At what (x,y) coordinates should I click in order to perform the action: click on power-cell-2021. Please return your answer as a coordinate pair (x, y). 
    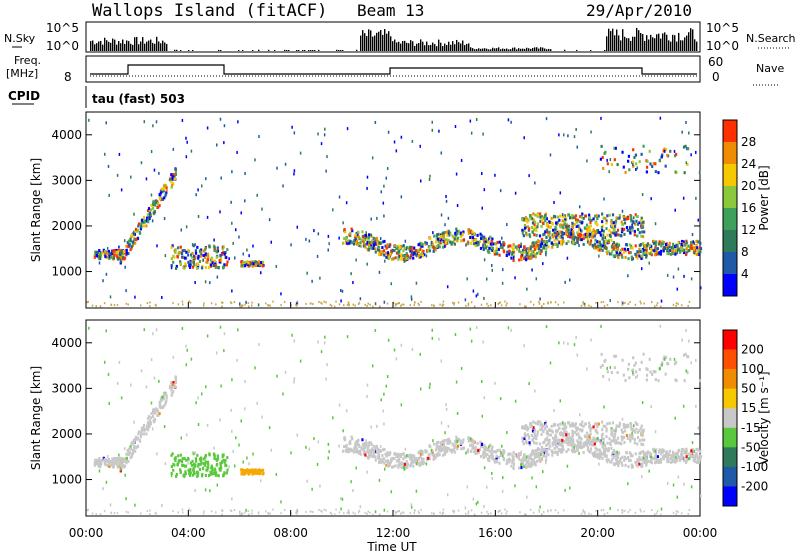
    Looking at the image, I should click on (220, 119).